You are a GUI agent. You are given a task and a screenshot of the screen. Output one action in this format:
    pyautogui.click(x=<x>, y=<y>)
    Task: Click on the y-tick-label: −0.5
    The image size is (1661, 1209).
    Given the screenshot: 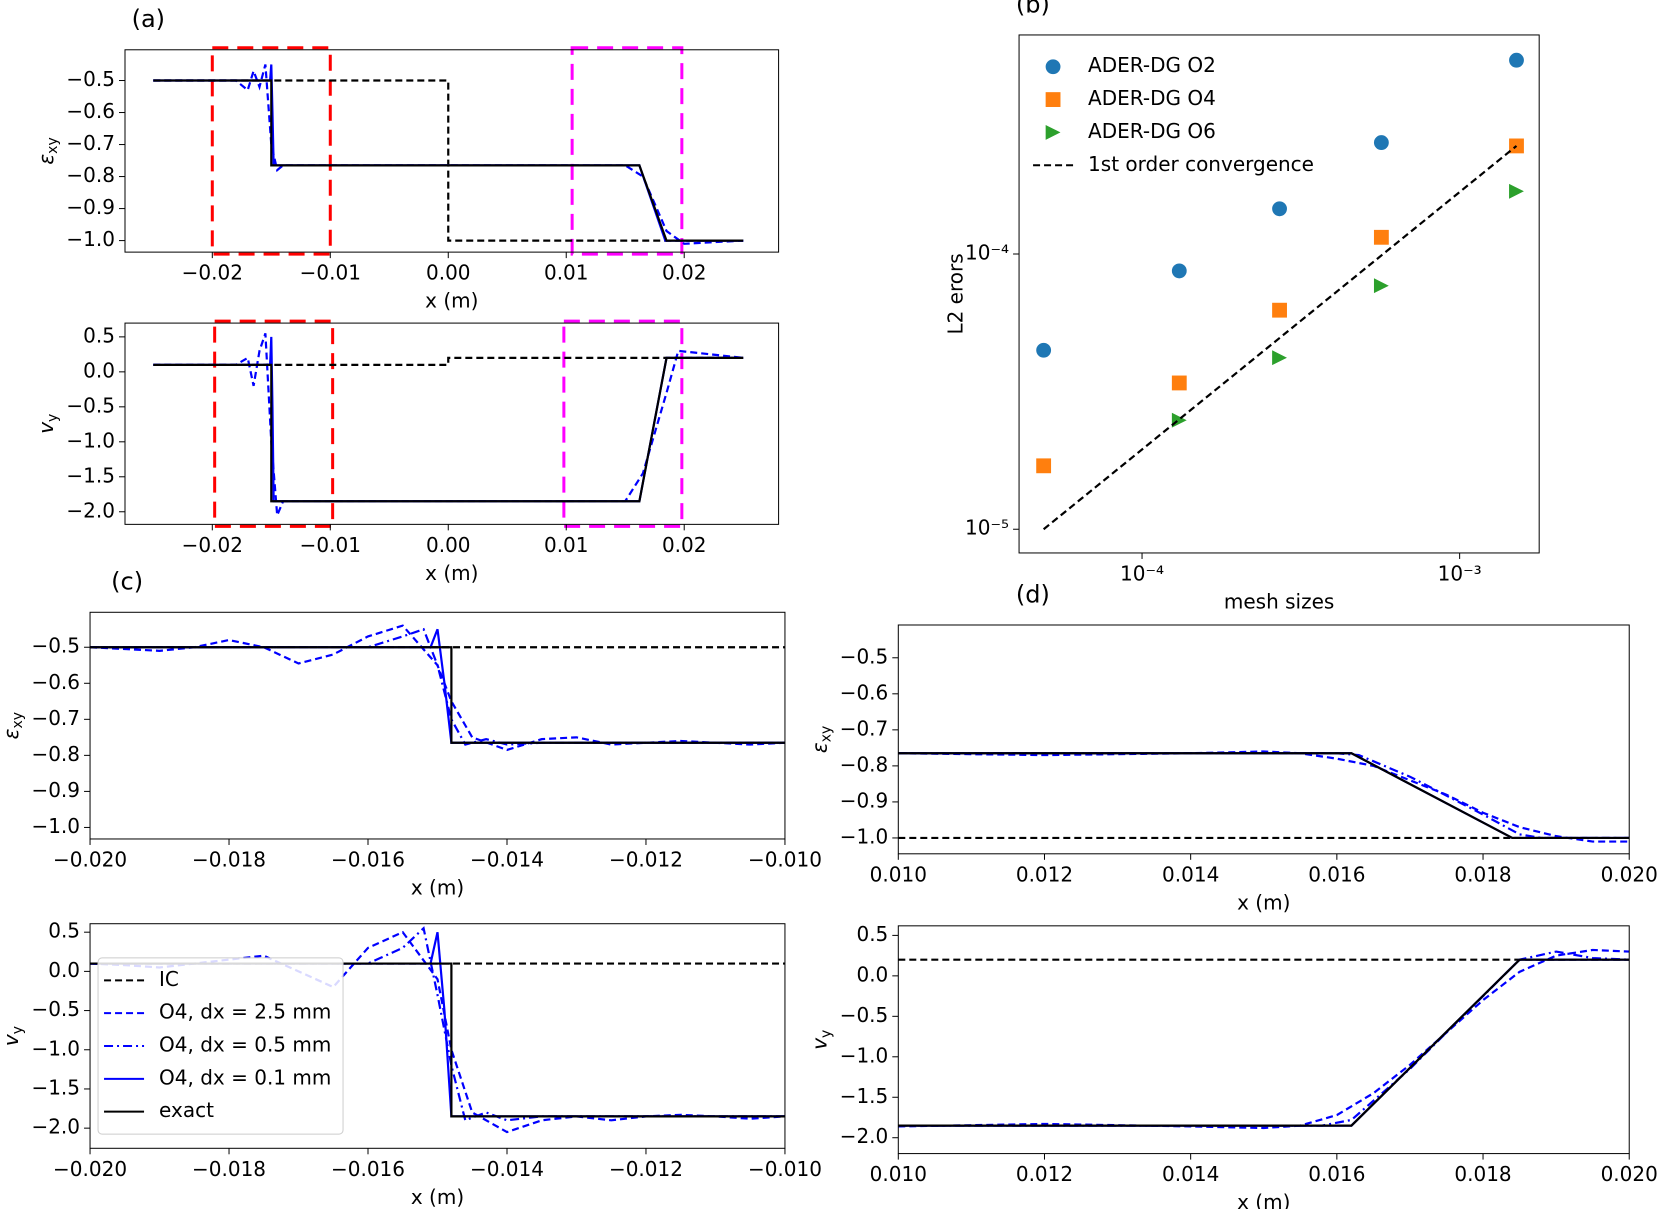 What is the action you would take?
    pyautogui.click(x=55, y=646)
    